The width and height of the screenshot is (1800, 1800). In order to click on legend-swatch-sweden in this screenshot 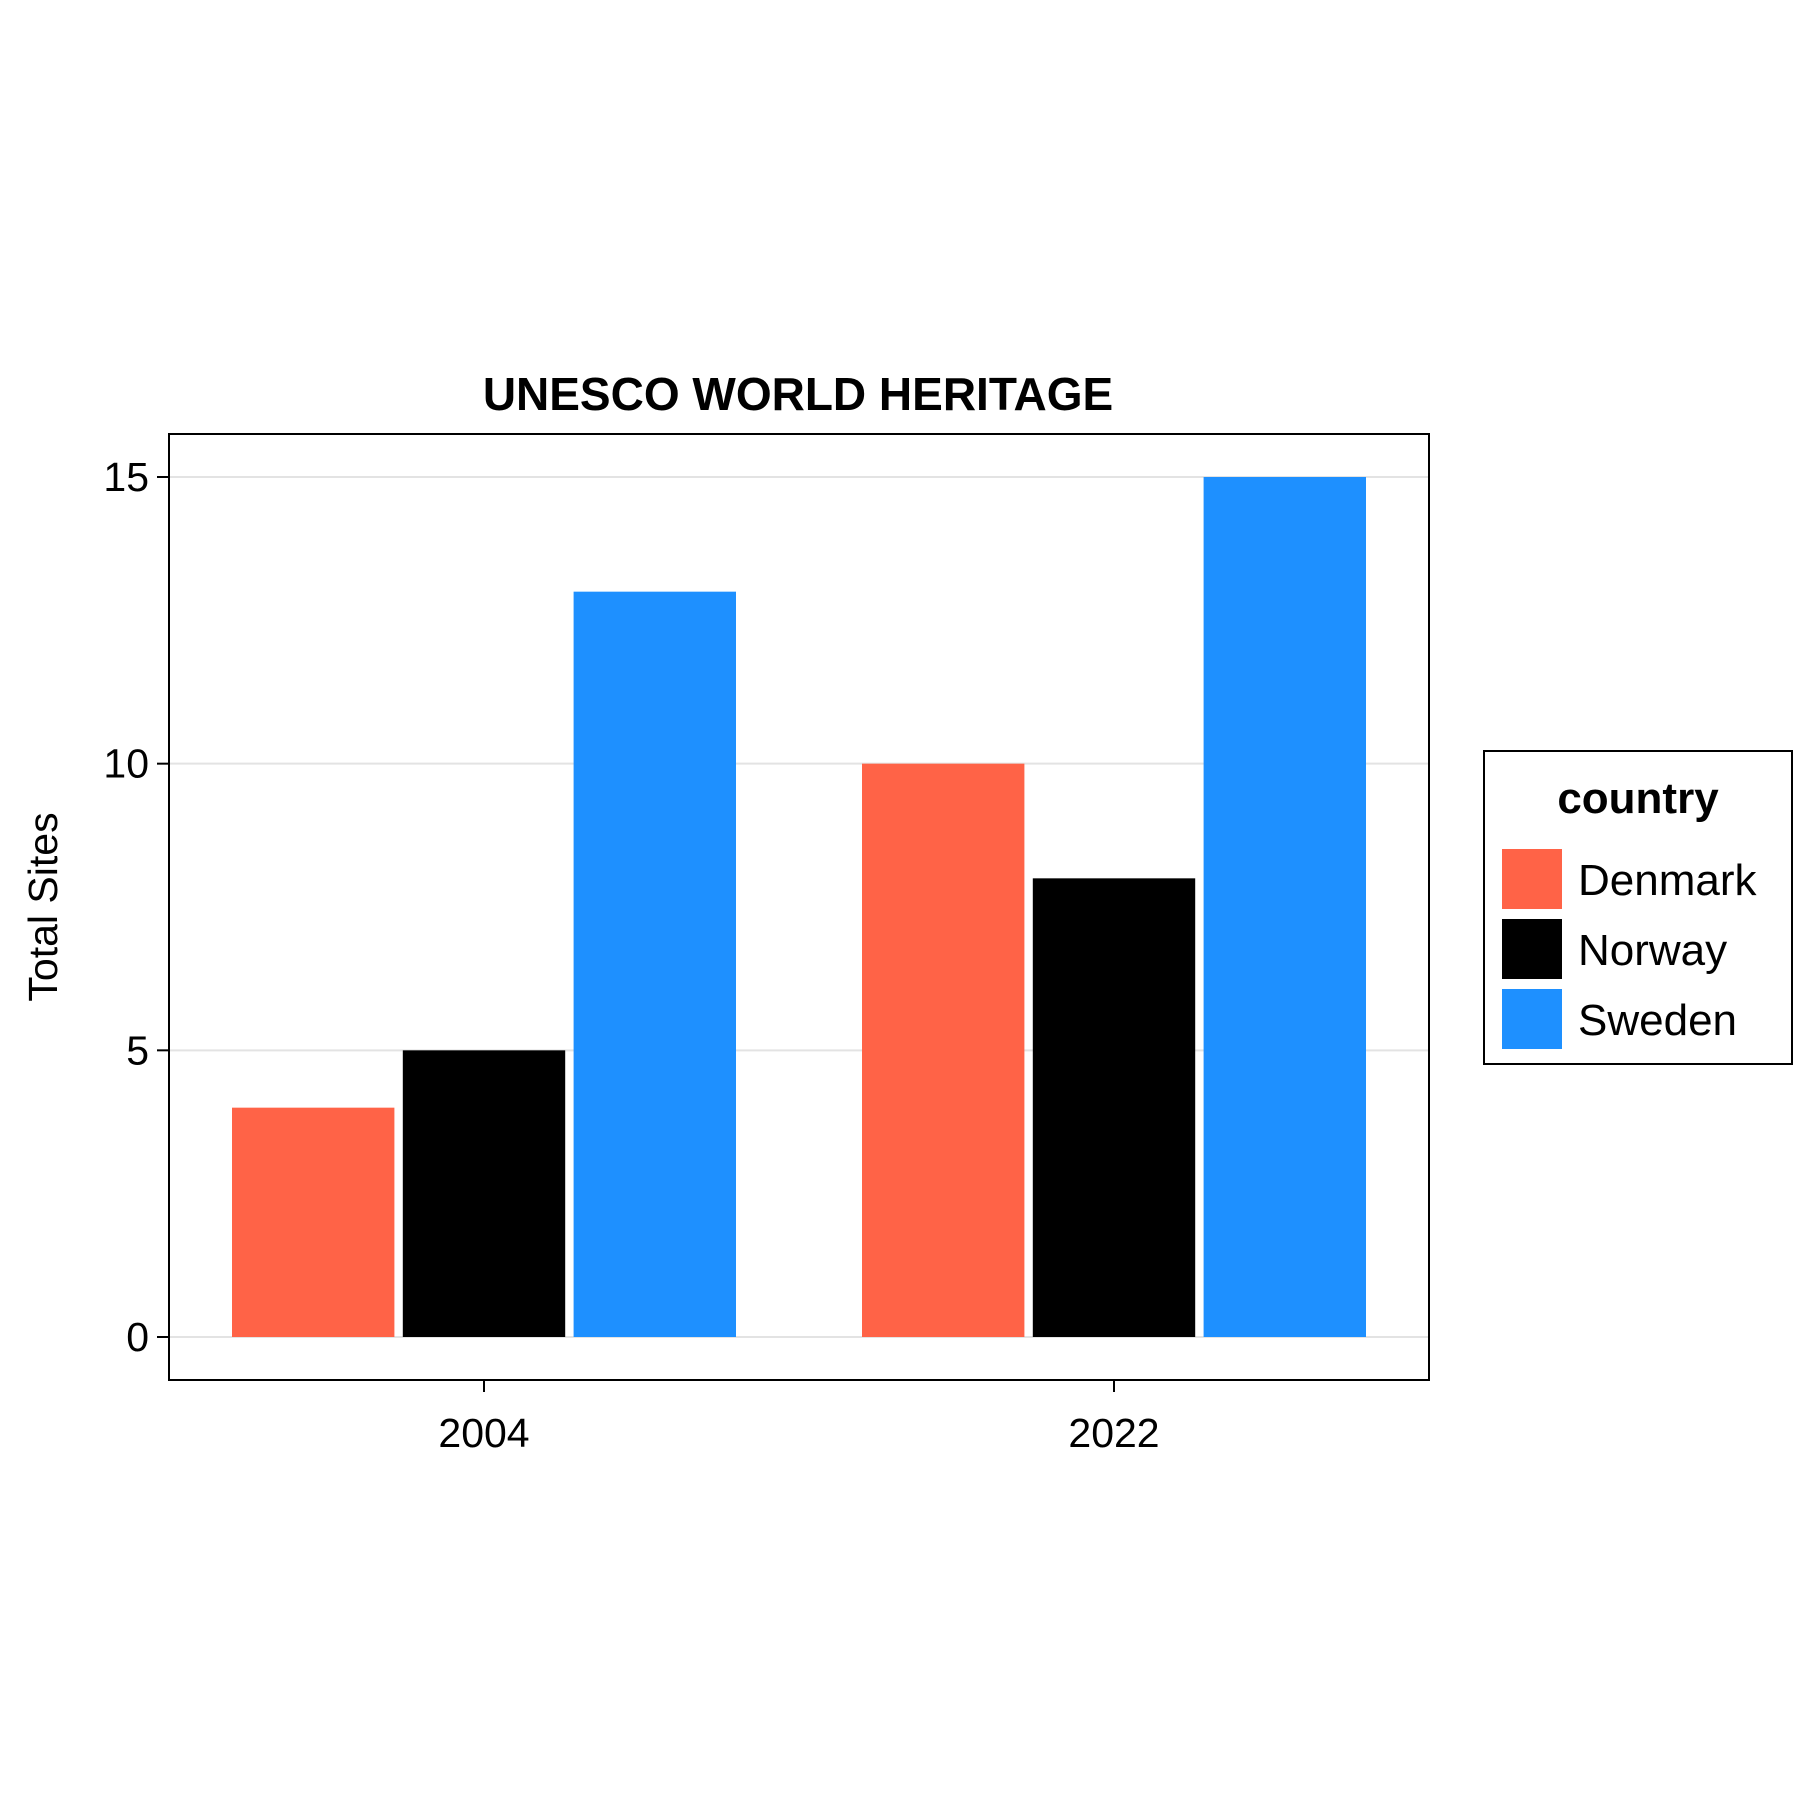, I will do `click(1532, 1019)`.